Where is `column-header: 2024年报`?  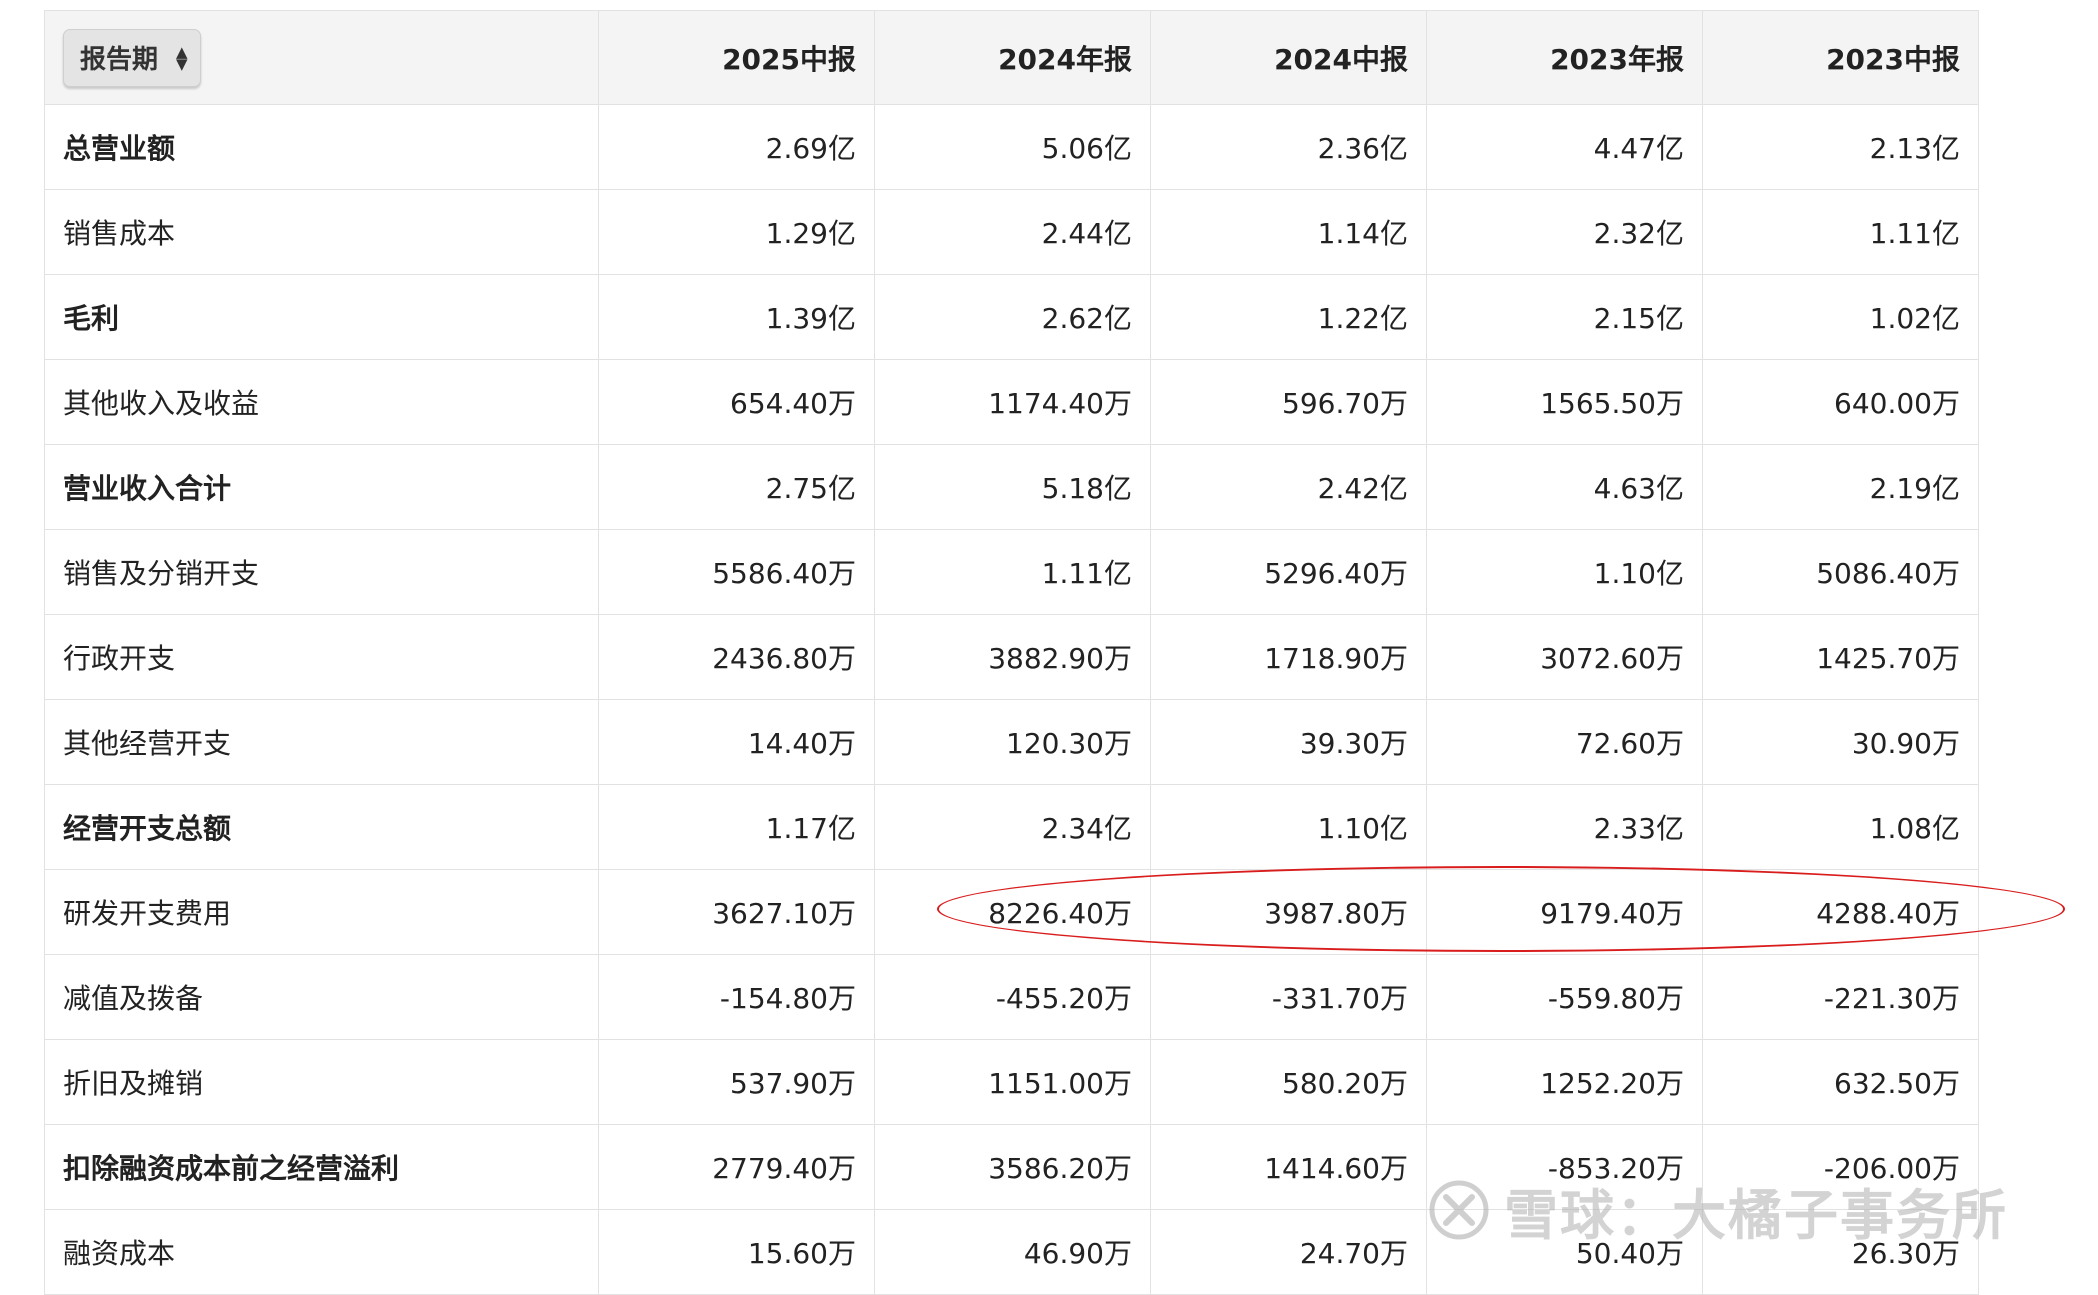
column-header: 2024年报 is located at coordinates (1012, 57).